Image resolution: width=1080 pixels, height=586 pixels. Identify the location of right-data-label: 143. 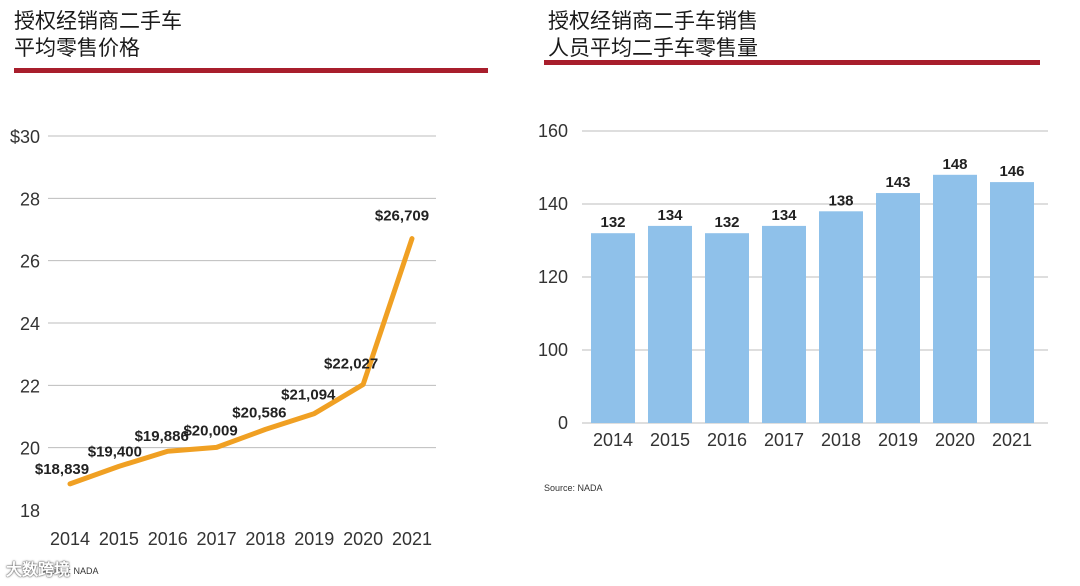
(897, 182).